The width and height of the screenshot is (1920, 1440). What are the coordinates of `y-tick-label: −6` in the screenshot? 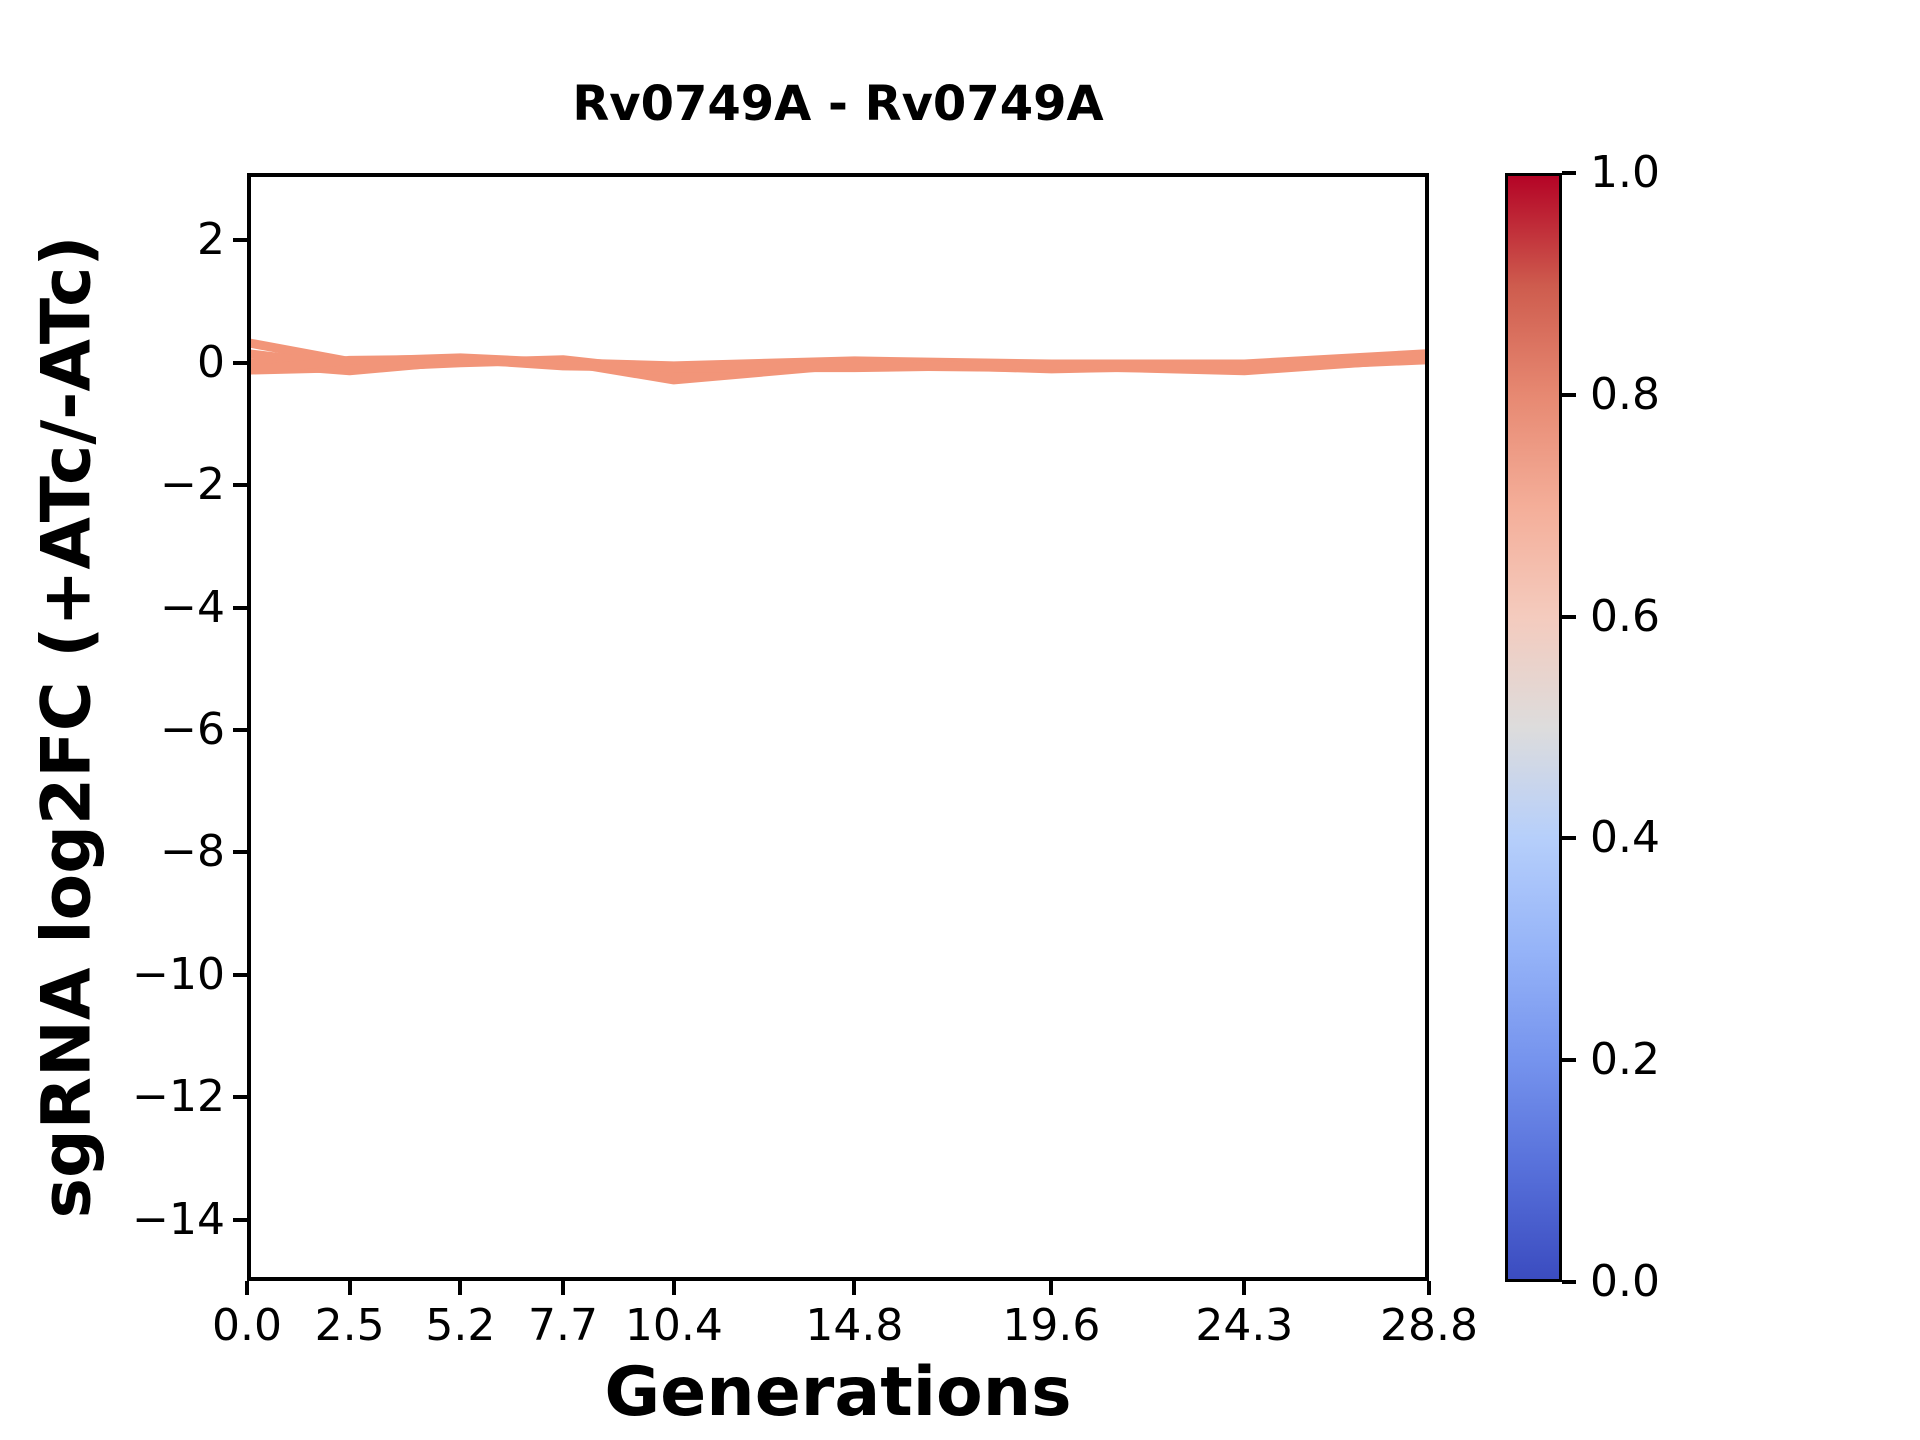 It's located at (192, 730).